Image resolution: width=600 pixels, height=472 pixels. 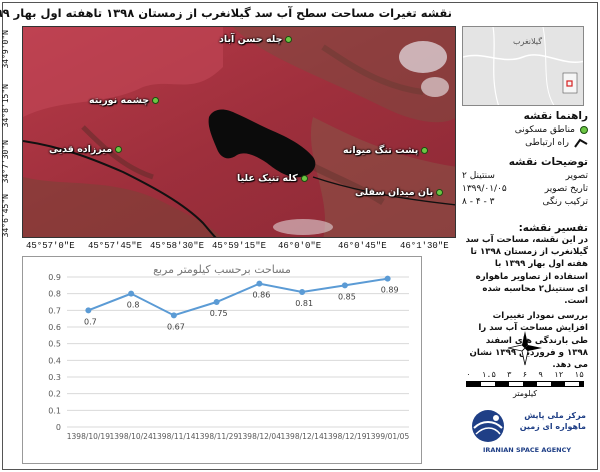 What do you see at coordinates (552, 427) in the screenshot?
I see `logo-line: ماهواره ای زمین` at bounding box center [552, 427].